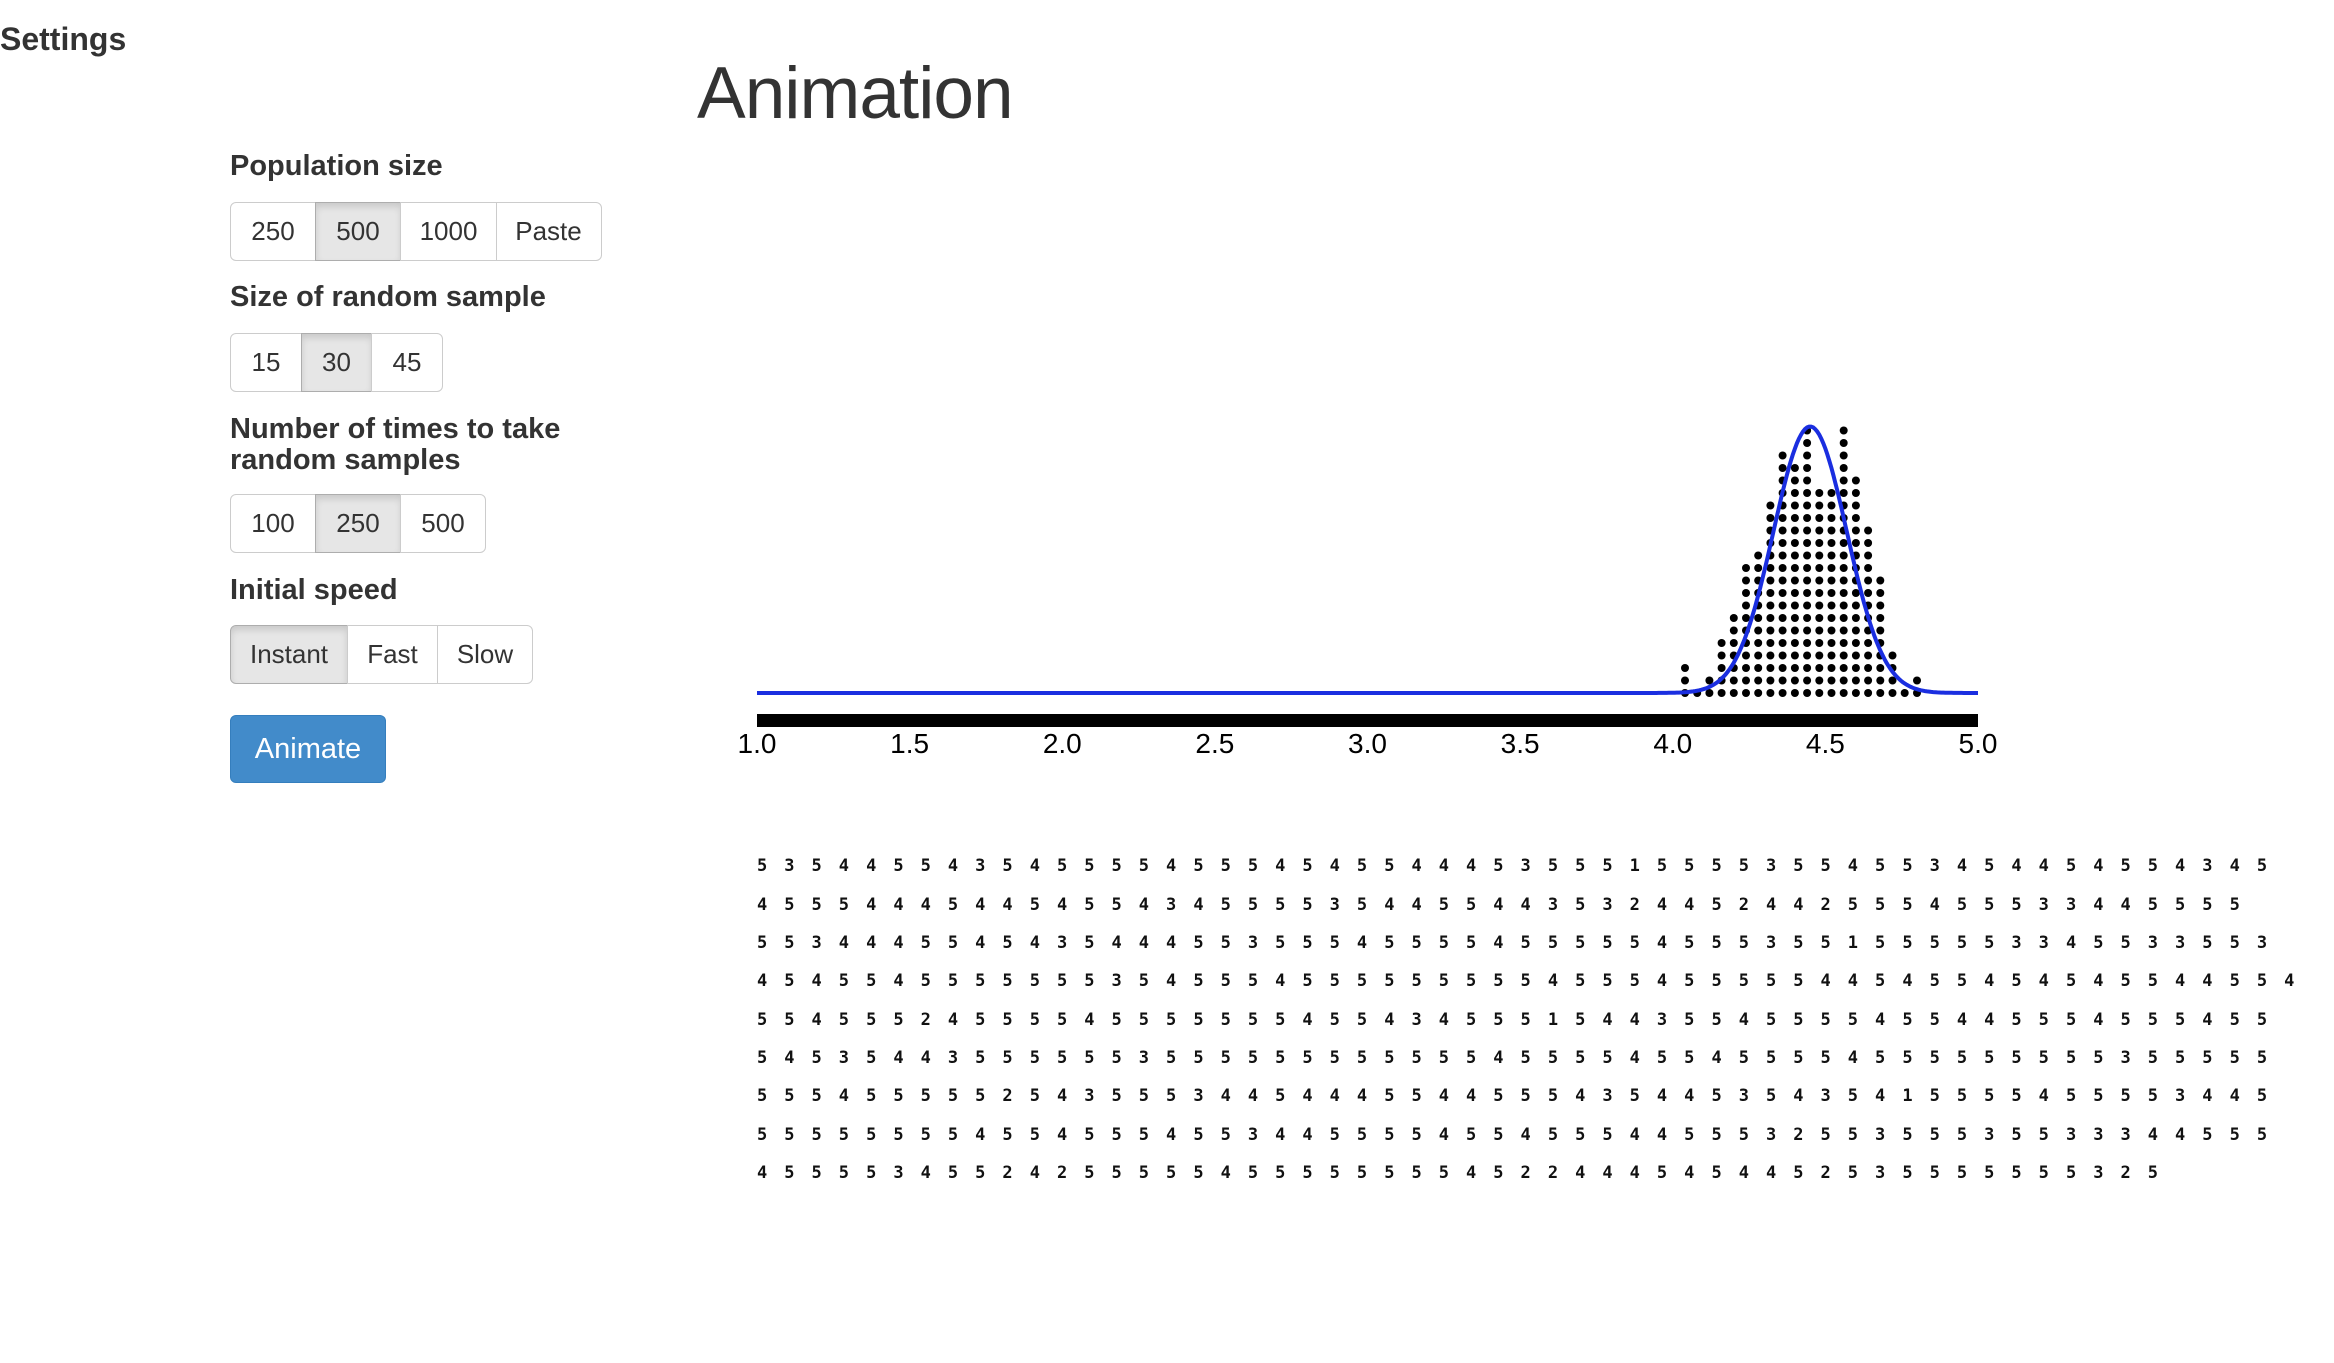 This screenshot has width=2334, height=1363. Describe the element at coordinates (358, 232) in the screenshot. I see `population-500-button: 500` at that location.